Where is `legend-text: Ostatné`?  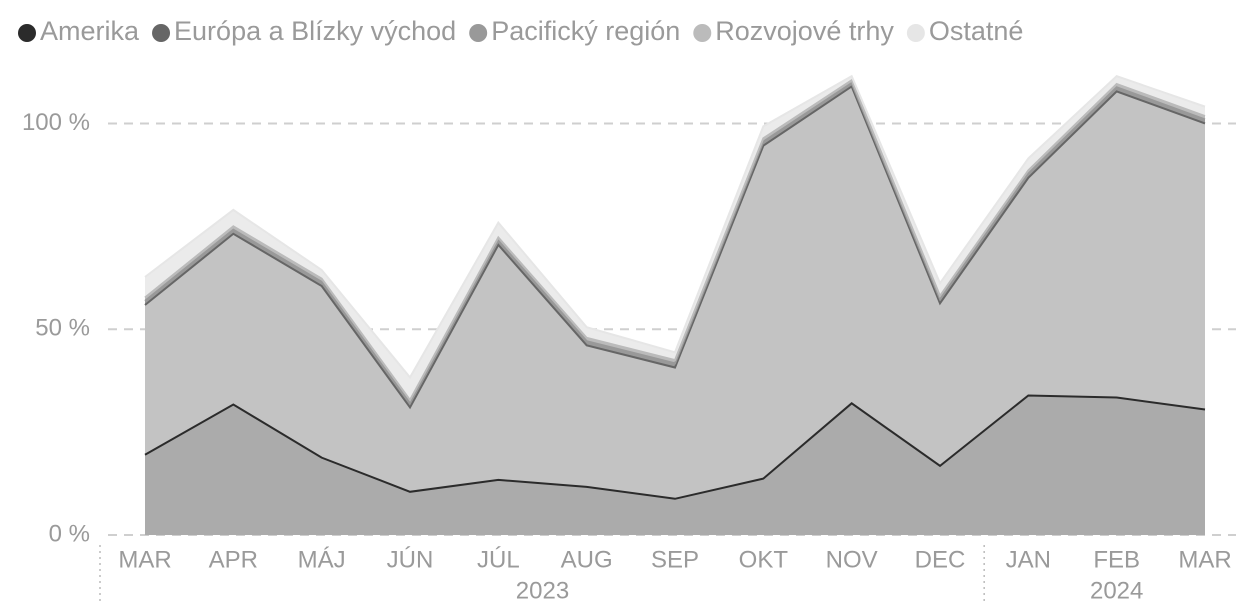 legend-text: Ostatné is located at coordinates (976, 31).